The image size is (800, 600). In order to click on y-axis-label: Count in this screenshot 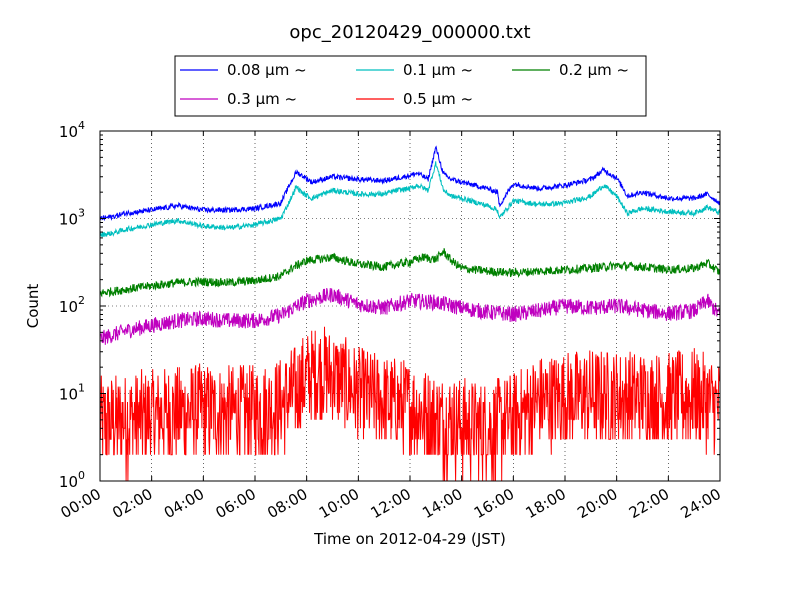, I will do `click(33, 306)`.